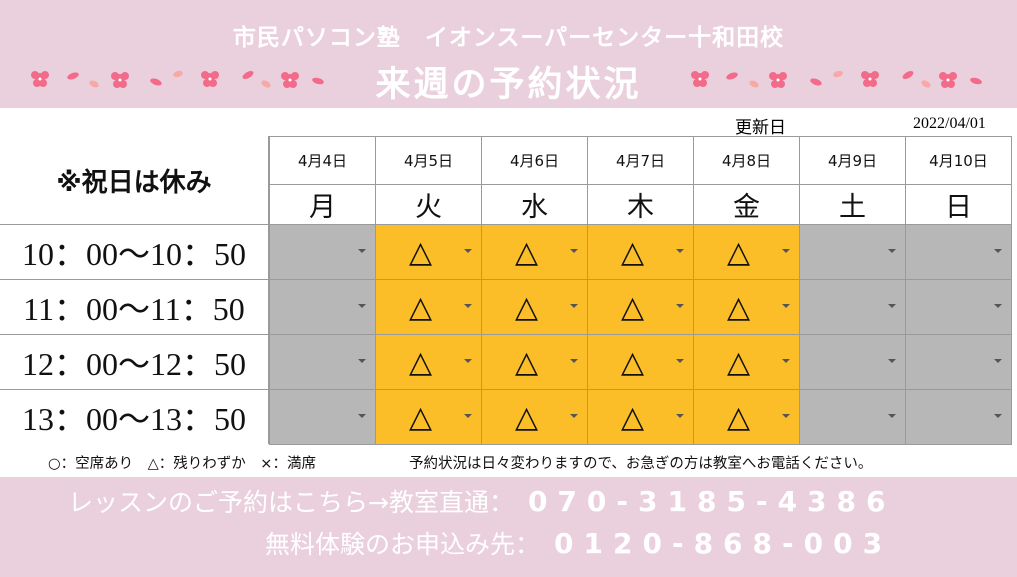  What do you see at coordinates (322, 160) in the screenshot?
I see `date-header: 4月4日` at bounding box center [322, 160].